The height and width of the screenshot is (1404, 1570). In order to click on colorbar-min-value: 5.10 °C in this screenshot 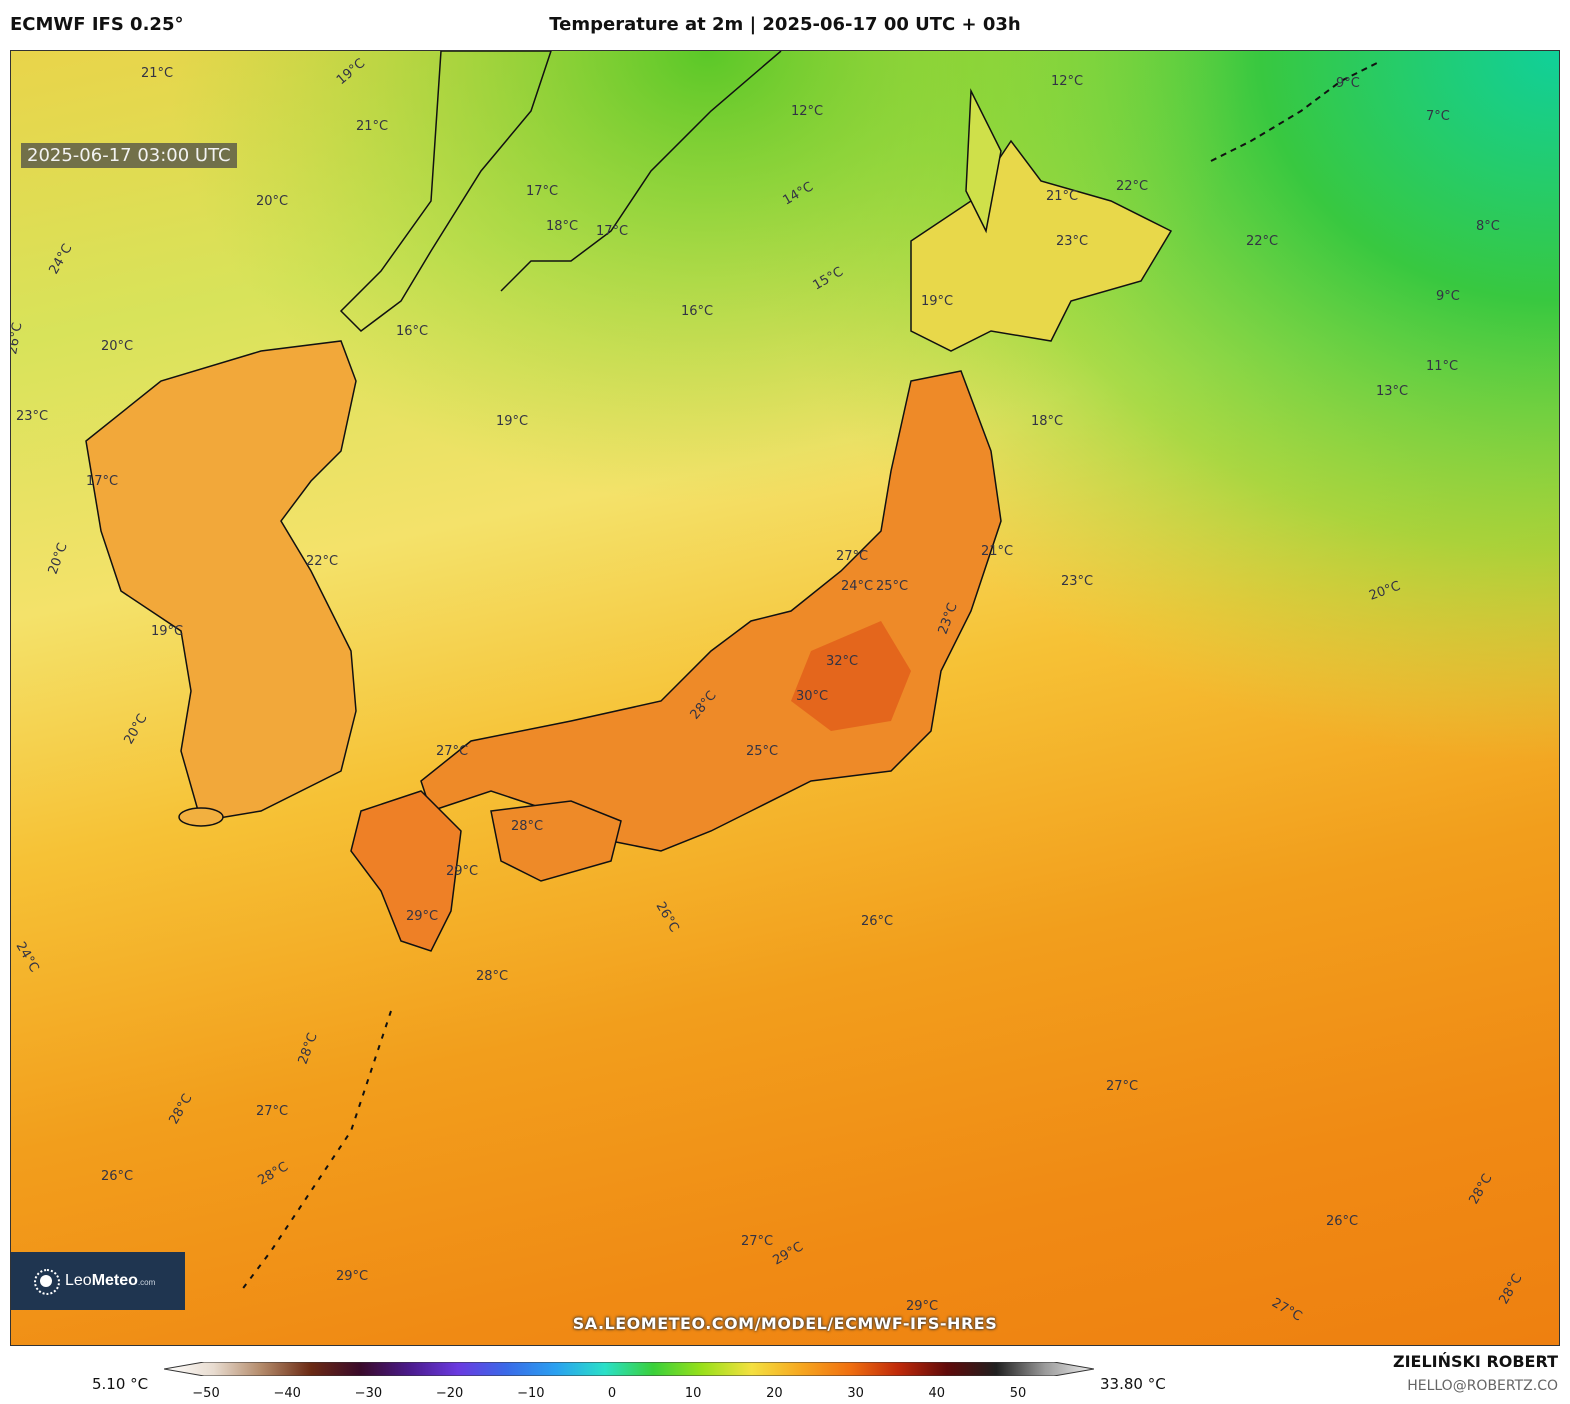, I will do `click(120, 1384)`.